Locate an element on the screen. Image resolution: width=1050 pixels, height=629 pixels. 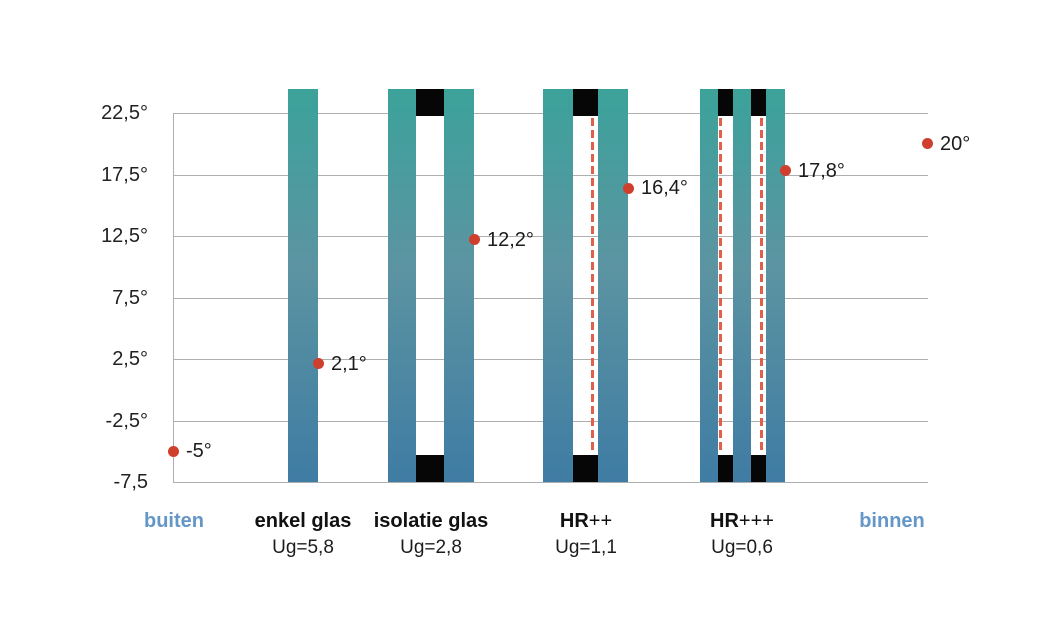
ug-value-label: Ug=1,1 is located at coordinates (586, 547).